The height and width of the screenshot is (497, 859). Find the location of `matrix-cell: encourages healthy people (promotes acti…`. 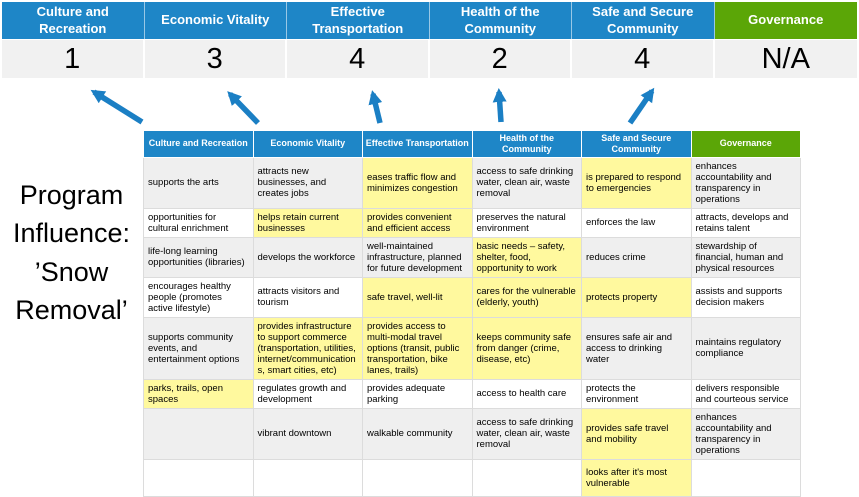

matrix-cell: encourages healthy people (promotes acti… is located at coordinates (198, 297).